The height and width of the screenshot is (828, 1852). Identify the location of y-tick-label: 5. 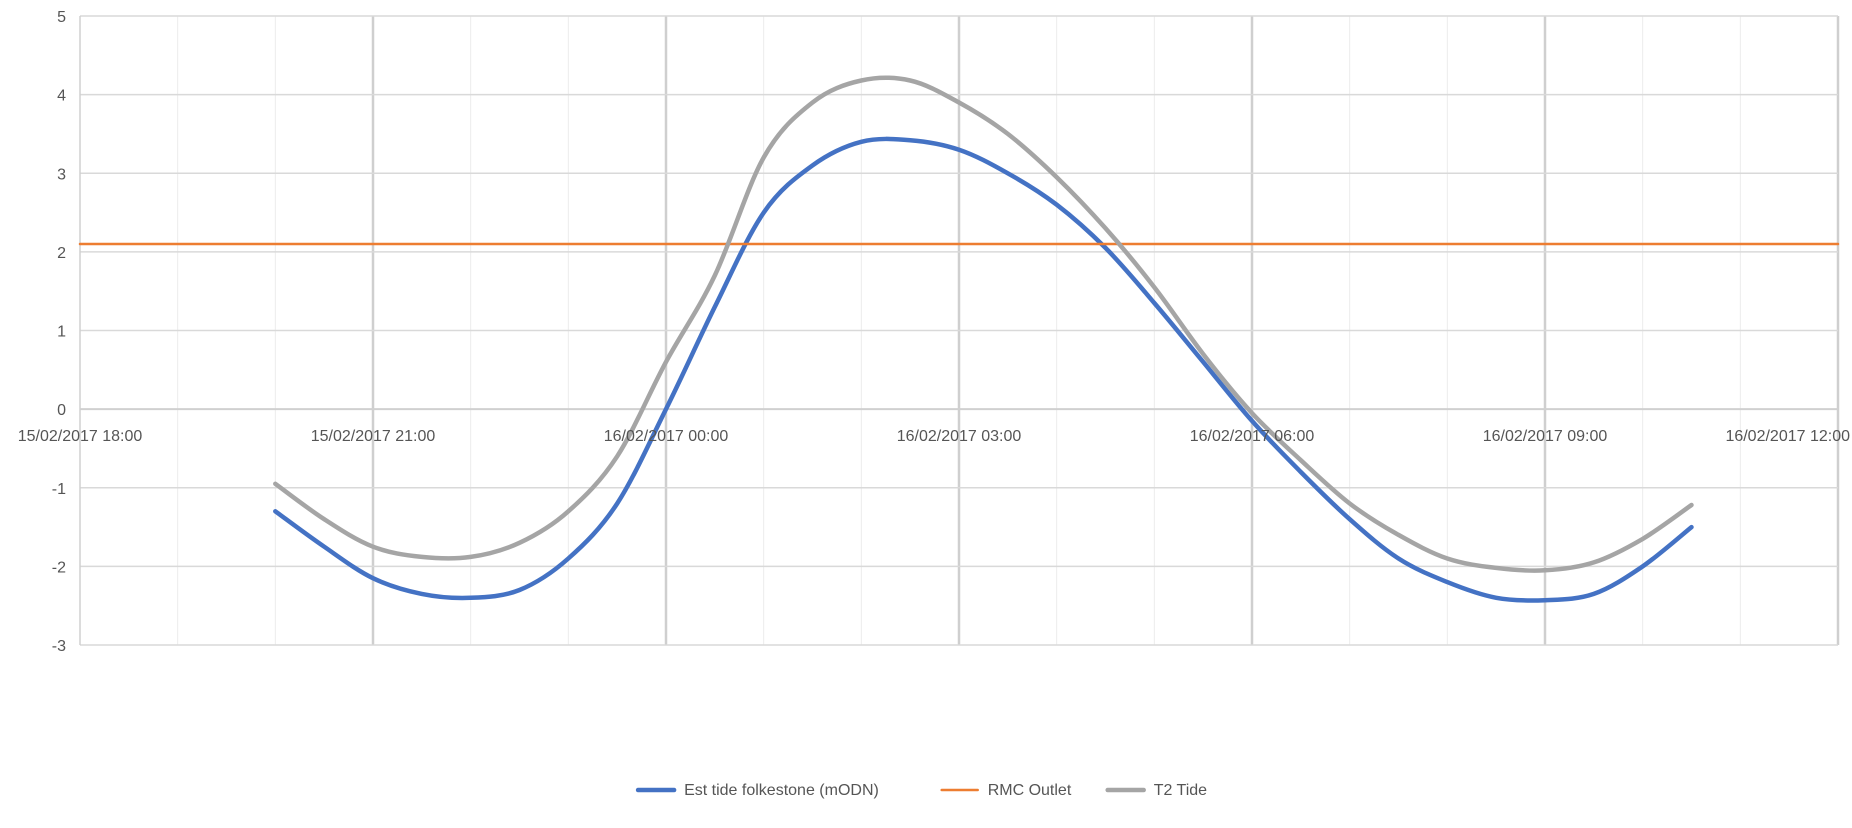
(61, 17).